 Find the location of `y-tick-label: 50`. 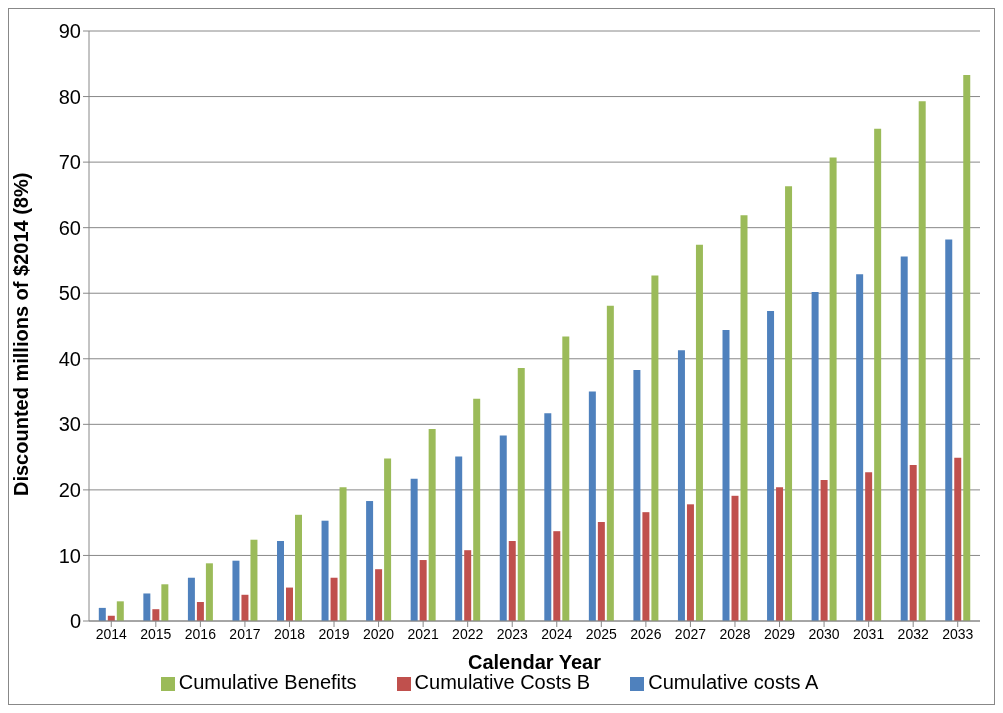

y-tick-label: 50 is located at coordinates (69, 293).